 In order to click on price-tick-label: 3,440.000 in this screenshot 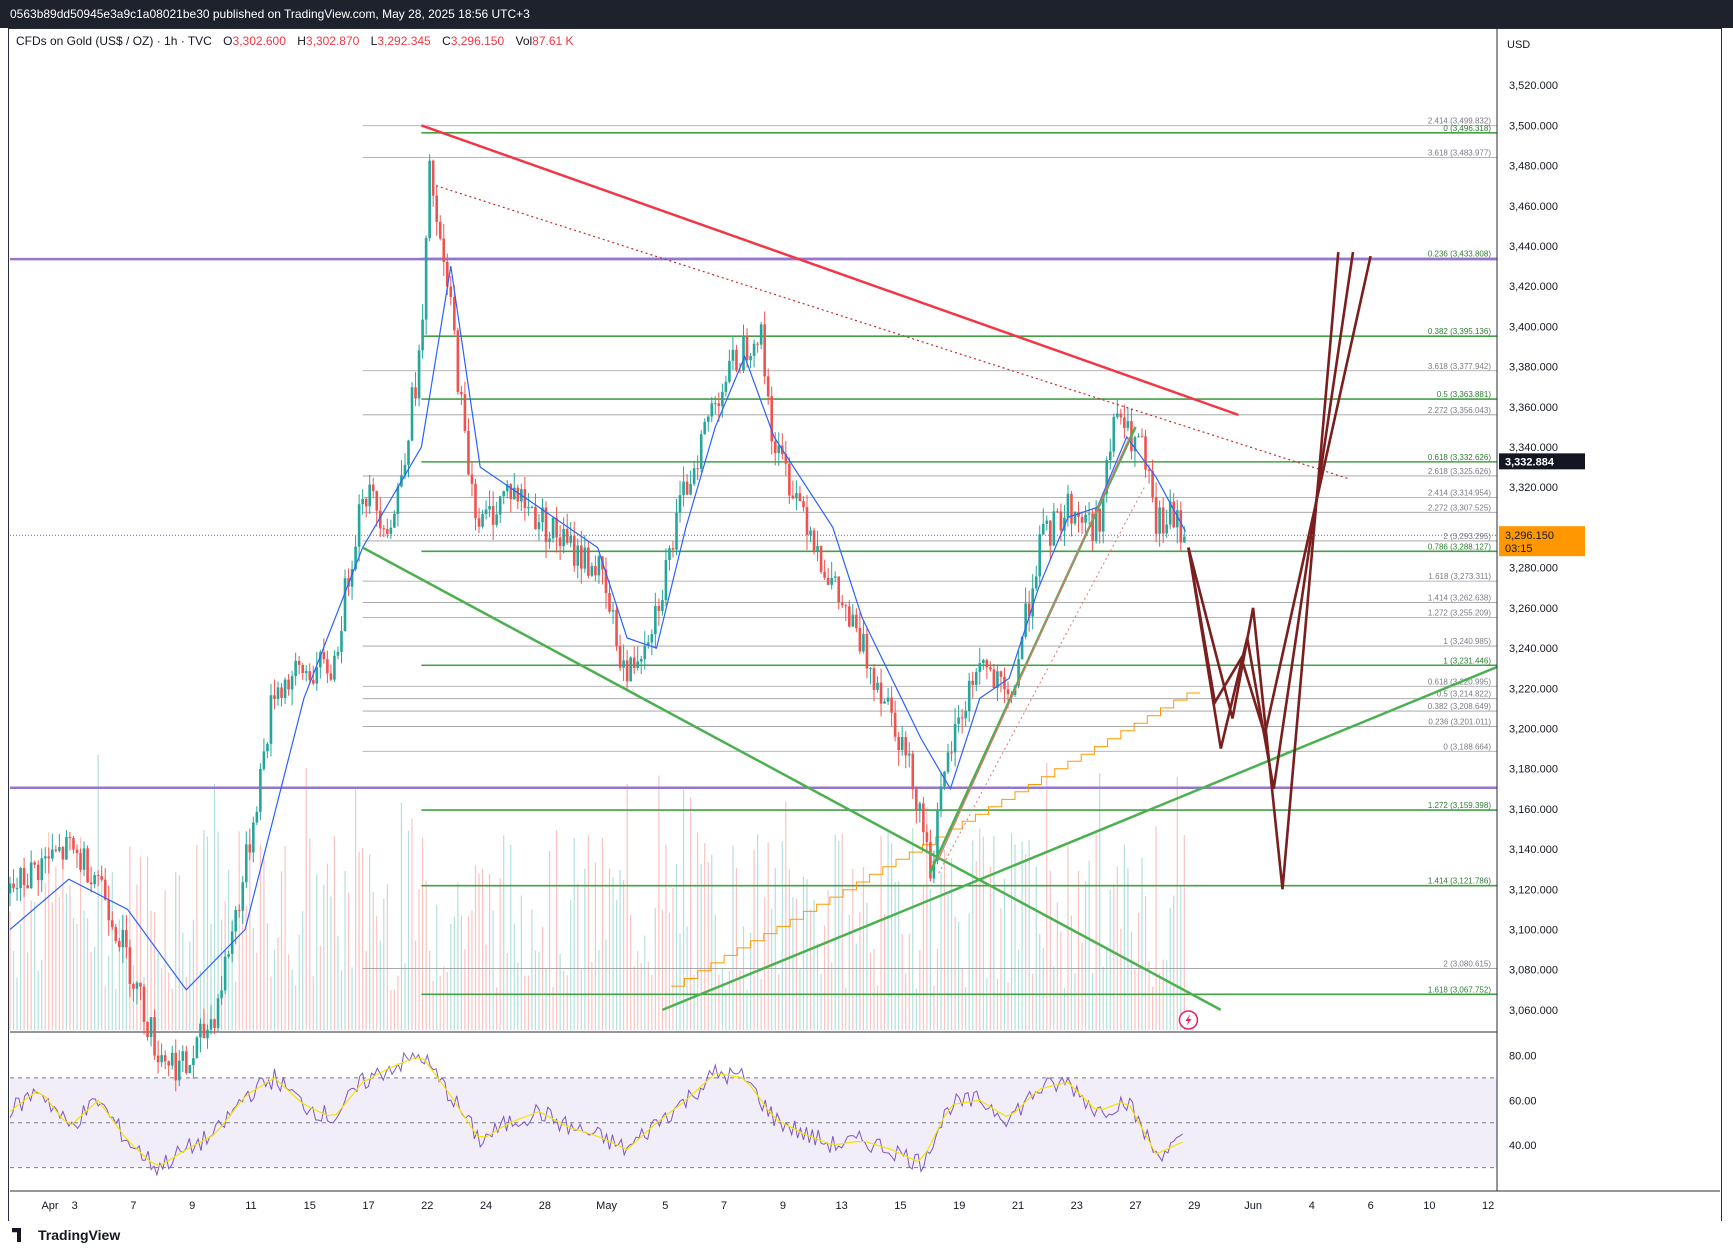, I will do `click(1533, 247)`.